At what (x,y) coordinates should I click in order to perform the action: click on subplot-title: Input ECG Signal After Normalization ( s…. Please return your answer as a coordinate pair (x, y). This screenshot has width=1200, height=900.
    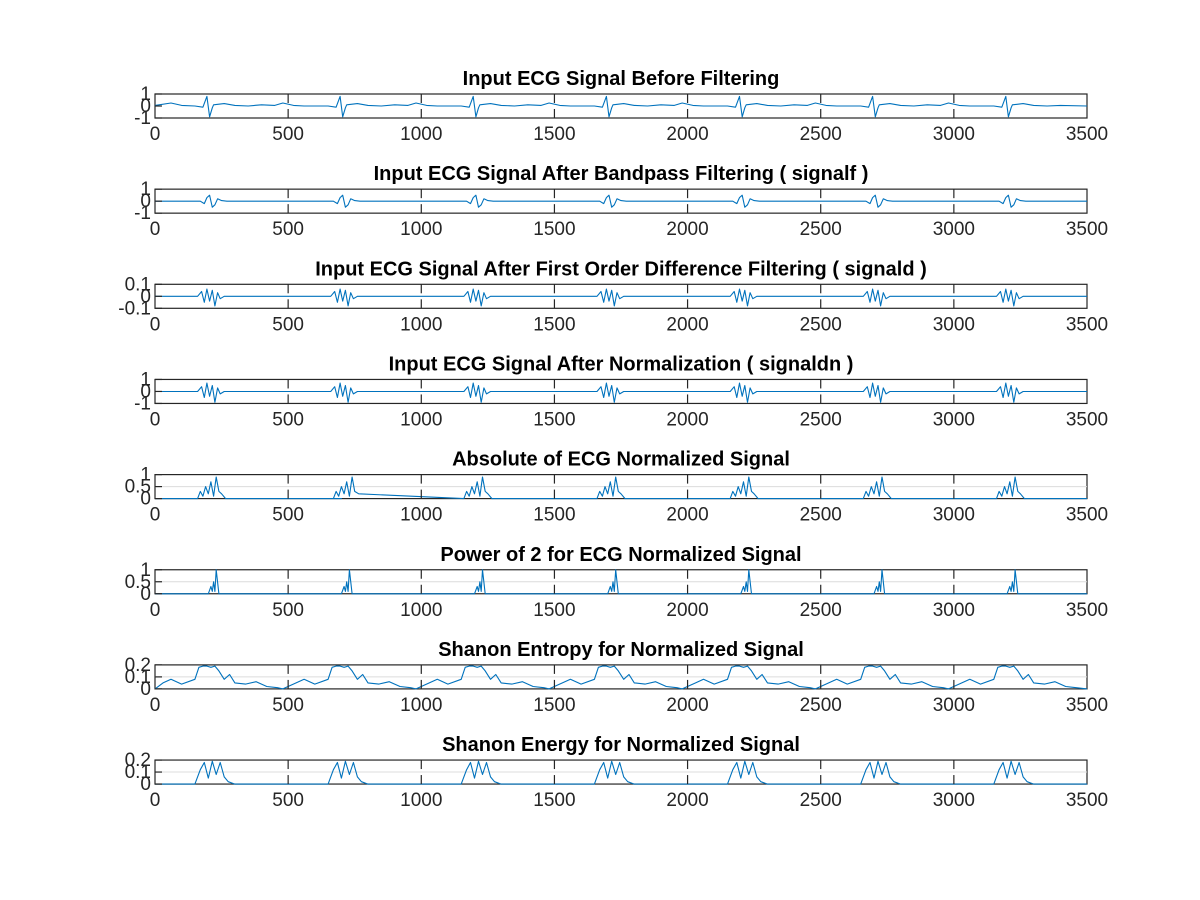
    Looking at the image, I should click on (621, 364).